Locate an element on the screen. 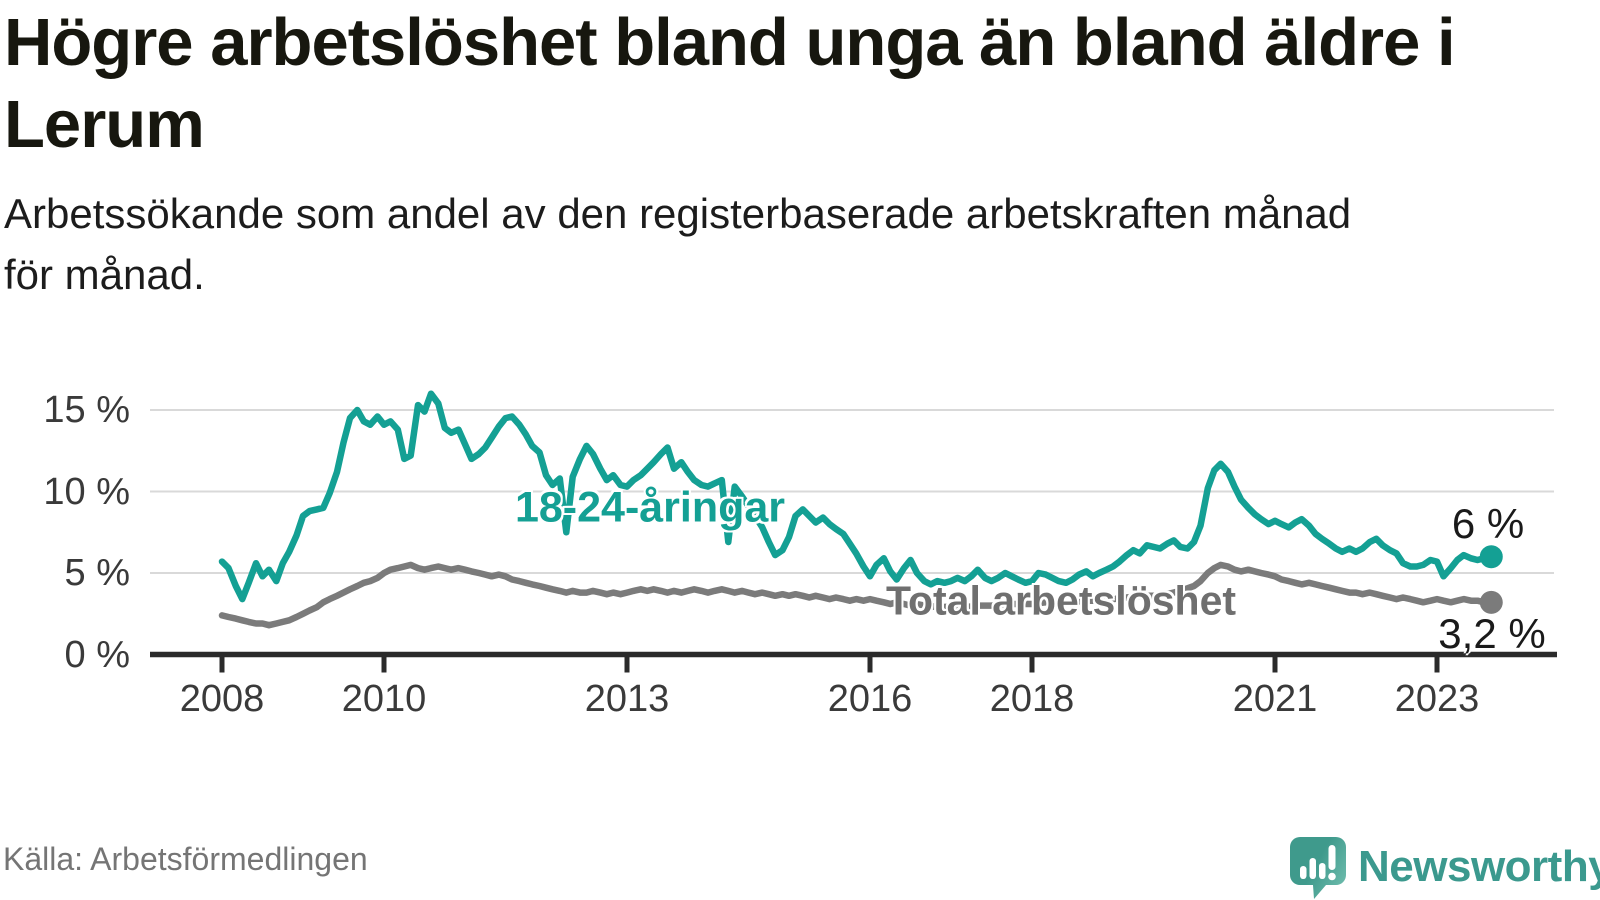  end-value-total: 3,2 % is located at coordinates (1492, 633).